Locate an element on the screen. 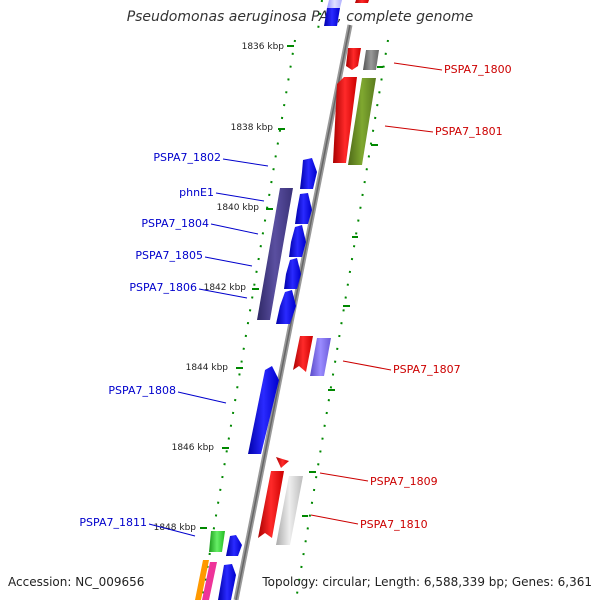  gene-PSPA7_1811-cog is located at coordinates (217, 541).